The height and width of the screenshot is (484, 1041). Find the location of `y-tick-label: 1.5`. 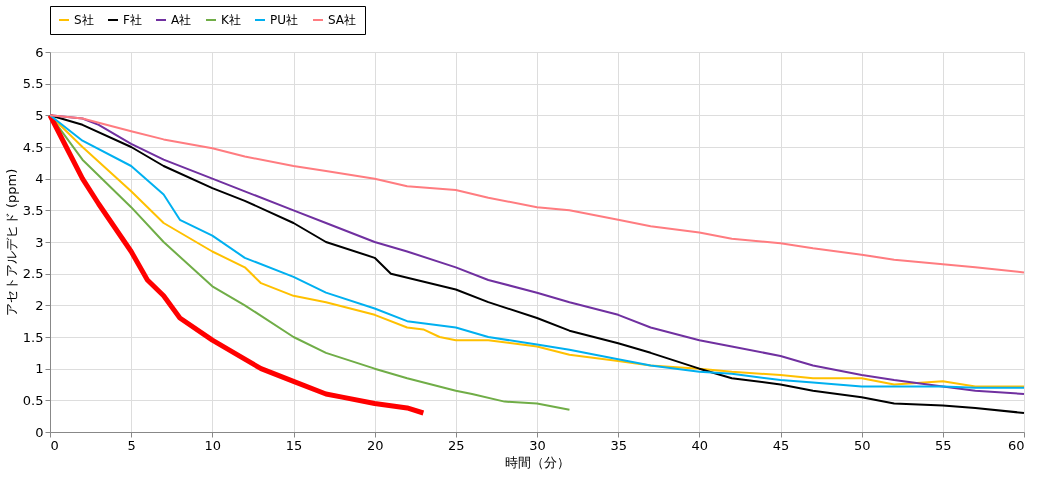

y-tick-label: 1.5 is located at coordinates (33, 337).